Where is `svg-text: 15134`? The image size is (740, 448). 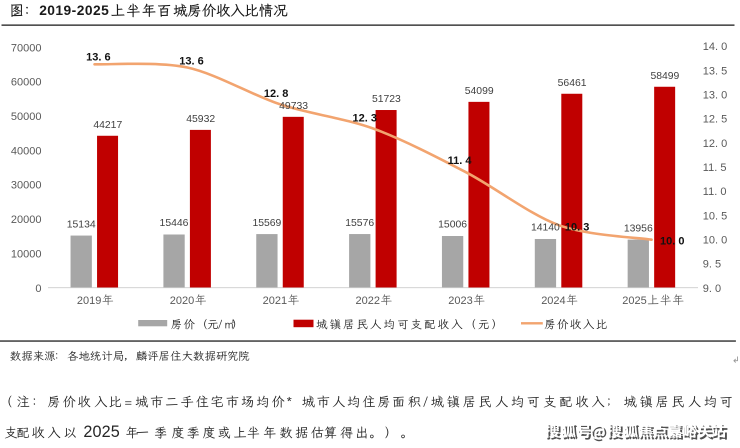 svg-text: 15134 is located at coordinates (81, 224).